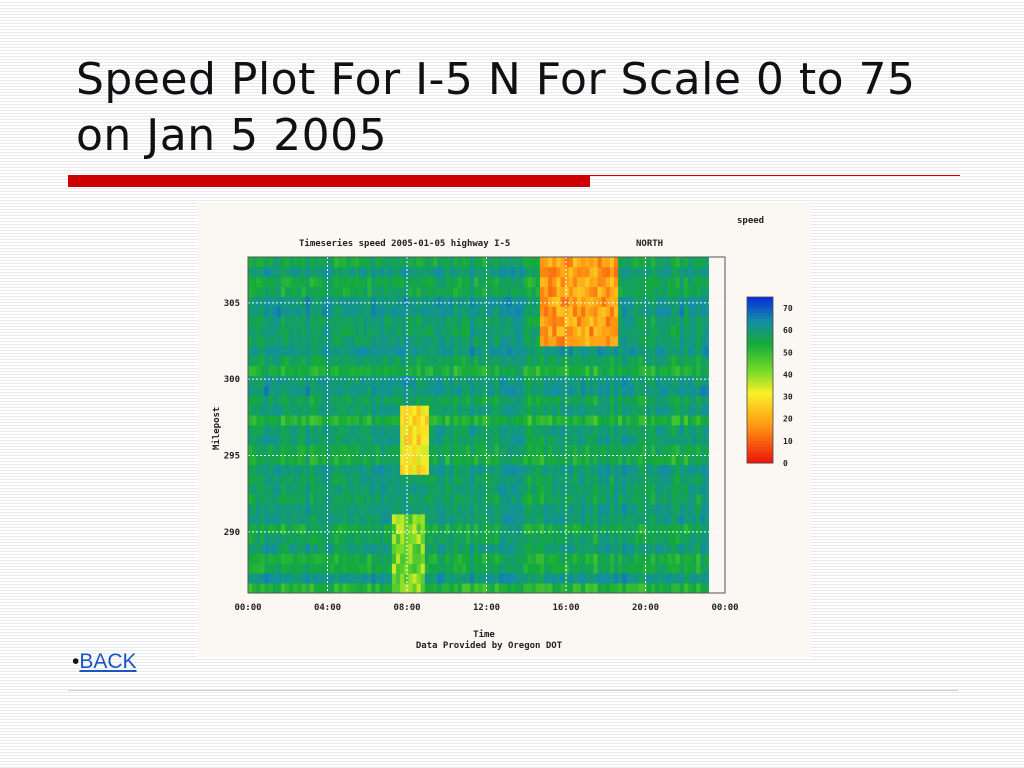 The width and height of the screenshot is (1024, 768). I want to click on colorbar-tick-label: 60, so click(788, 330).